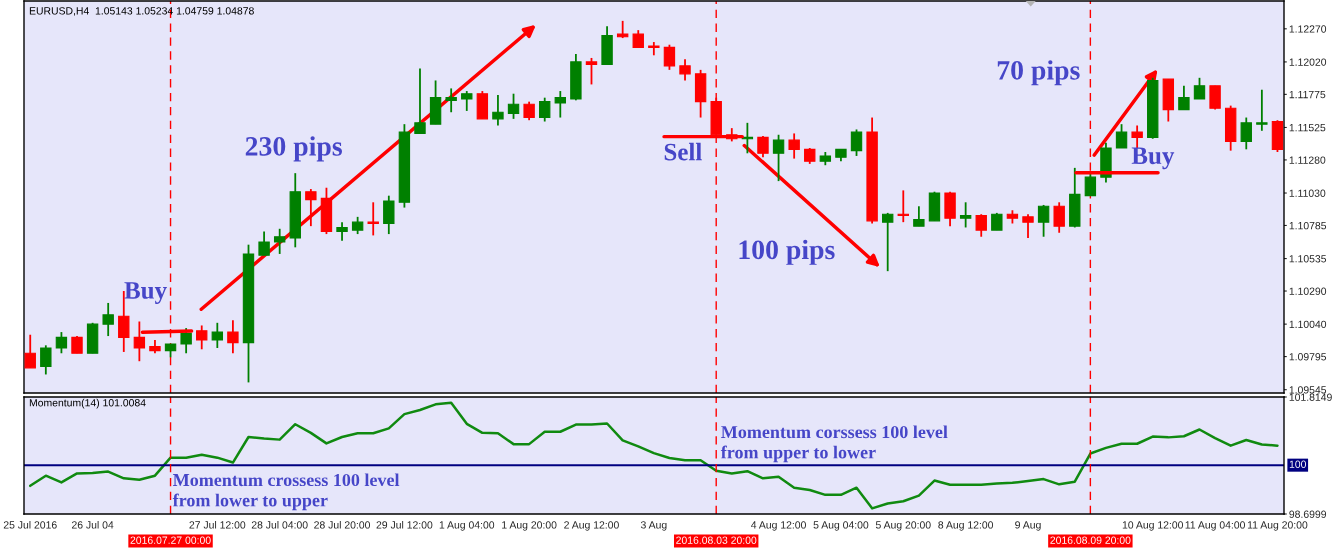 The width and height of the screenshot is (1333, 553). Describe the element at coordinates (834, 444) in the screenshot. I see `annotation: Momentum corssess 100 level from upper to lower` at that location.